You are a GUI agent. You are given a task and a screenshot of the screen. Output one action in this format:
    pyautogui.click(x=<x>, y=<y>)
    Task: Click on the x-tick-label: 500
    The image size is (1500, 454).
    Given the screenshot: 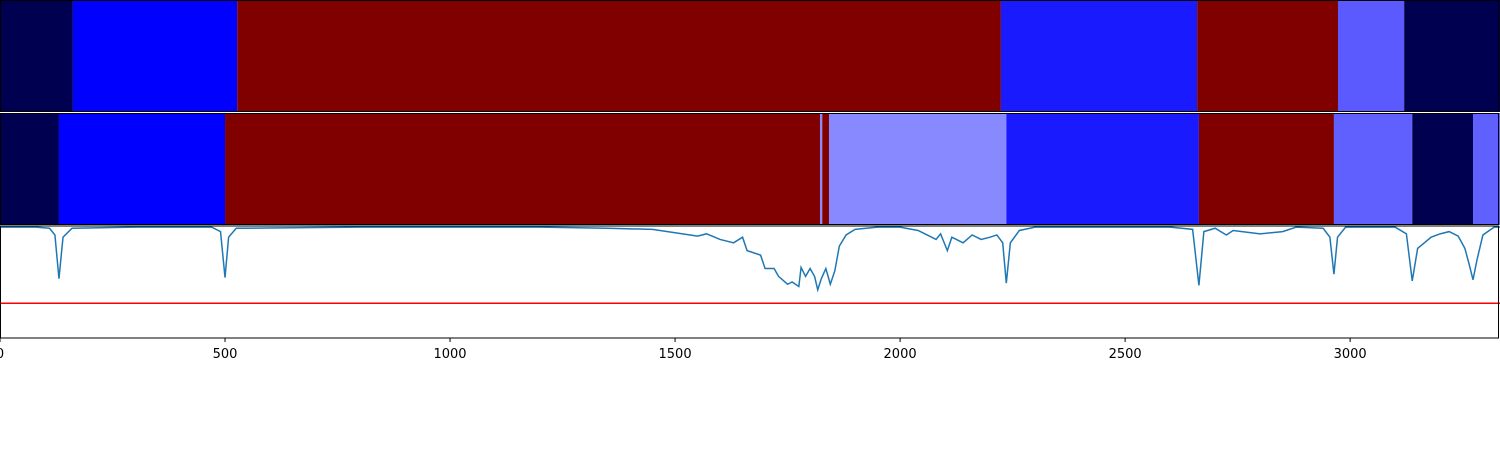 What is the action you would take?
    pyautogui.click(x=225, y=354)
    